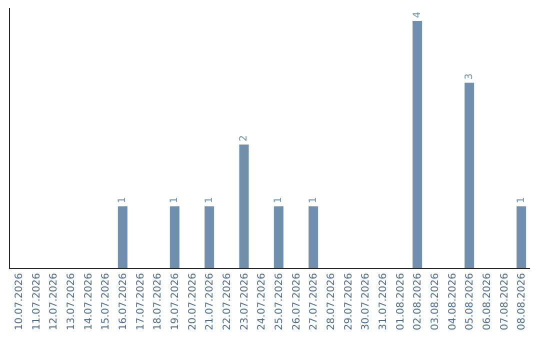 The height and width of the screenshot is (340, 540). Describe the element at coordinates (106, 301) in the screenshot. I see `x-tick-label: 15.07.2026` at that location.